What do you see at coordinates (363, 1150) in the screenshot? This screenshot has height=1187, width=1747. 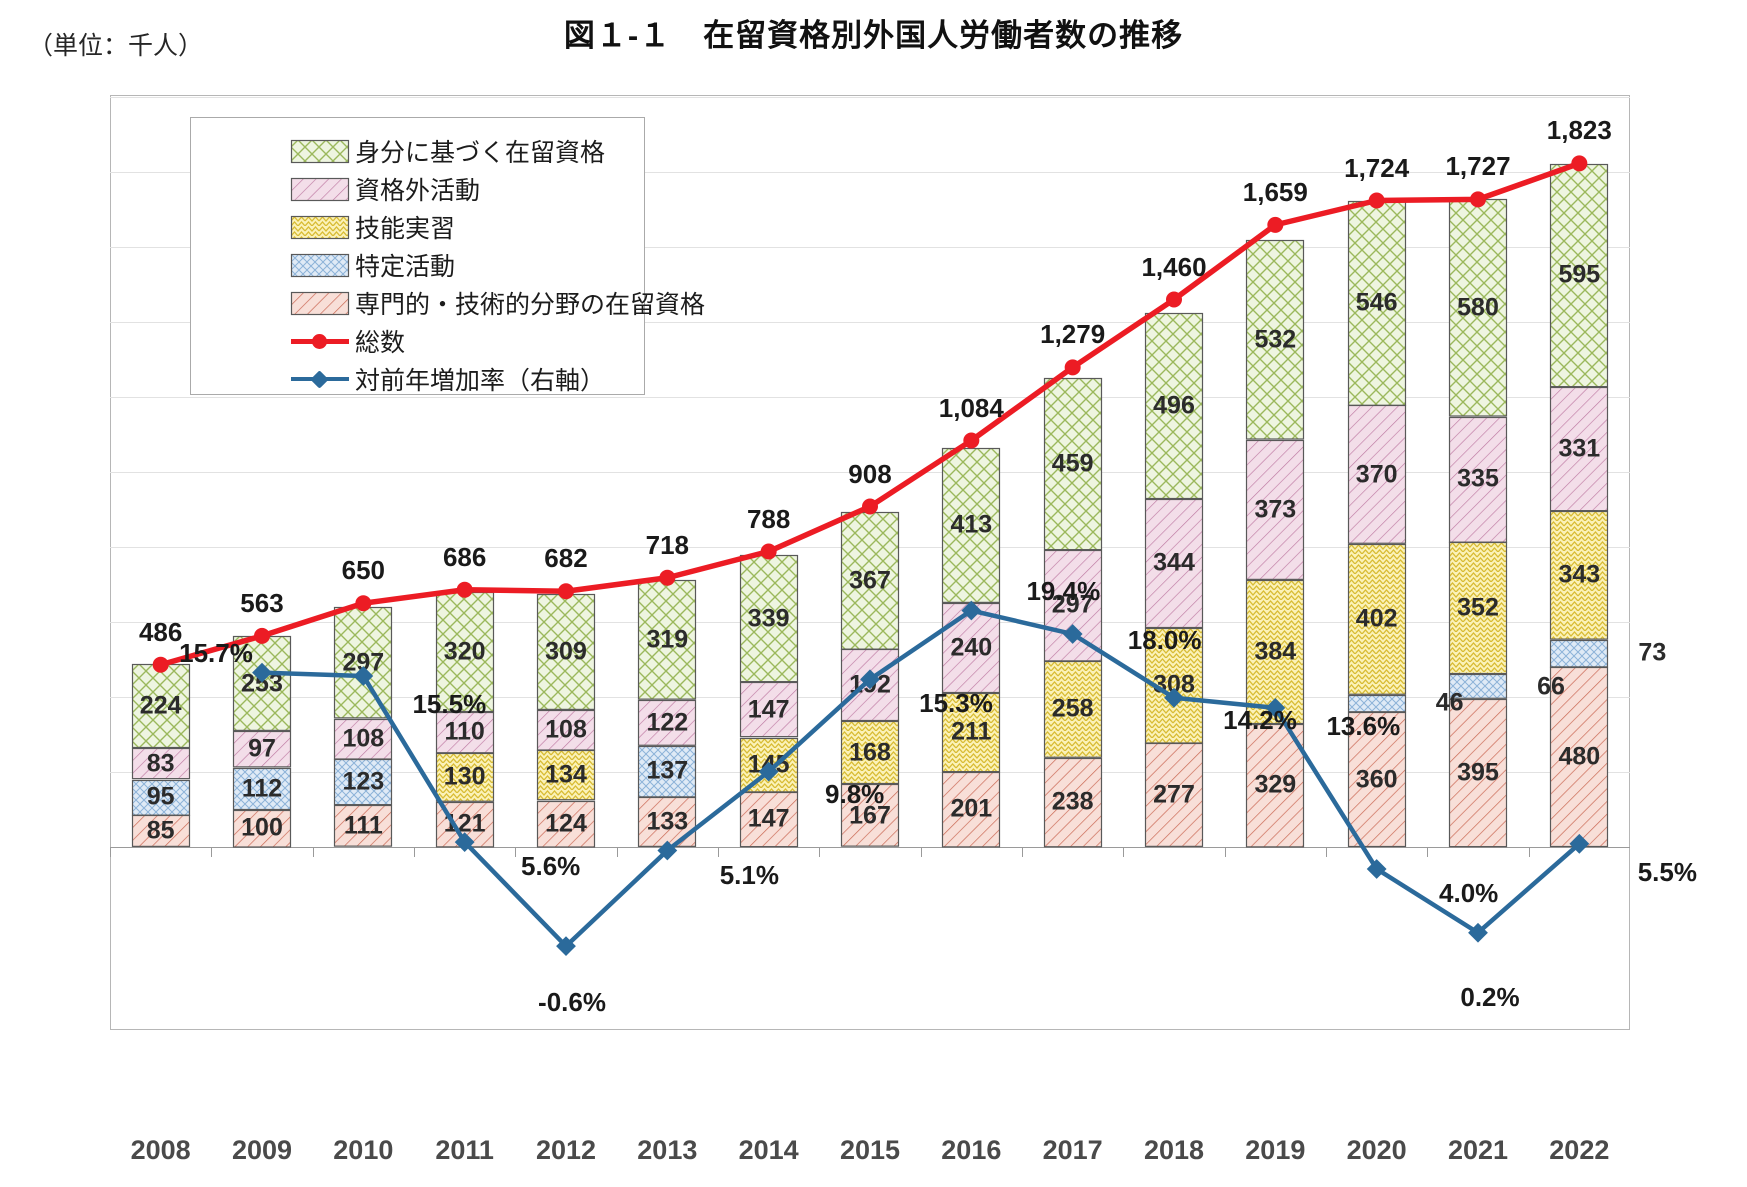 I see `x-axis-tick: 2010` at bounding box center [363, 1150].